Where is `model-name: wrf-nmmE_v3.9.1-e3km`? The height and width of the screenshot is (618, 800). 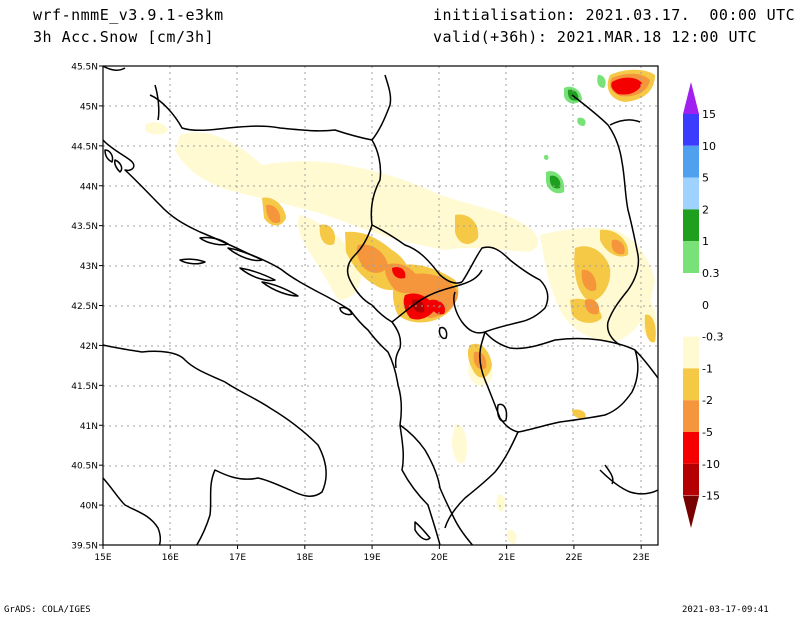
model-name: wrf-nmmE_v3.9.1-e3km is located at coordinates (128, 15).